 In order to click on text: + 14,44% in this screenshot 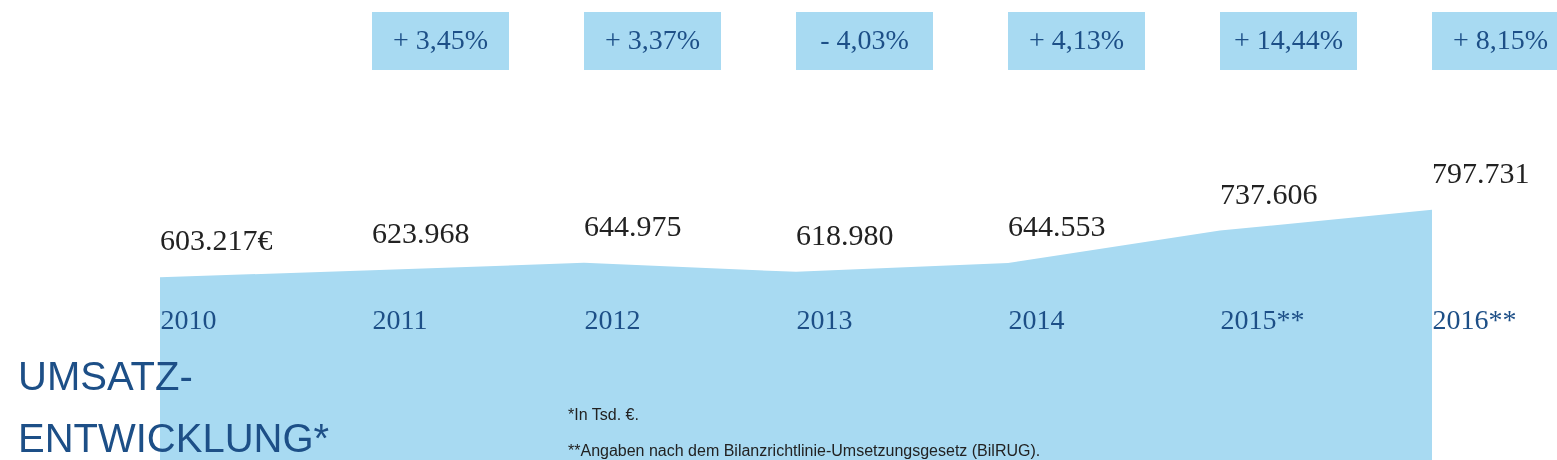, I will do `click(1288, 39)`.